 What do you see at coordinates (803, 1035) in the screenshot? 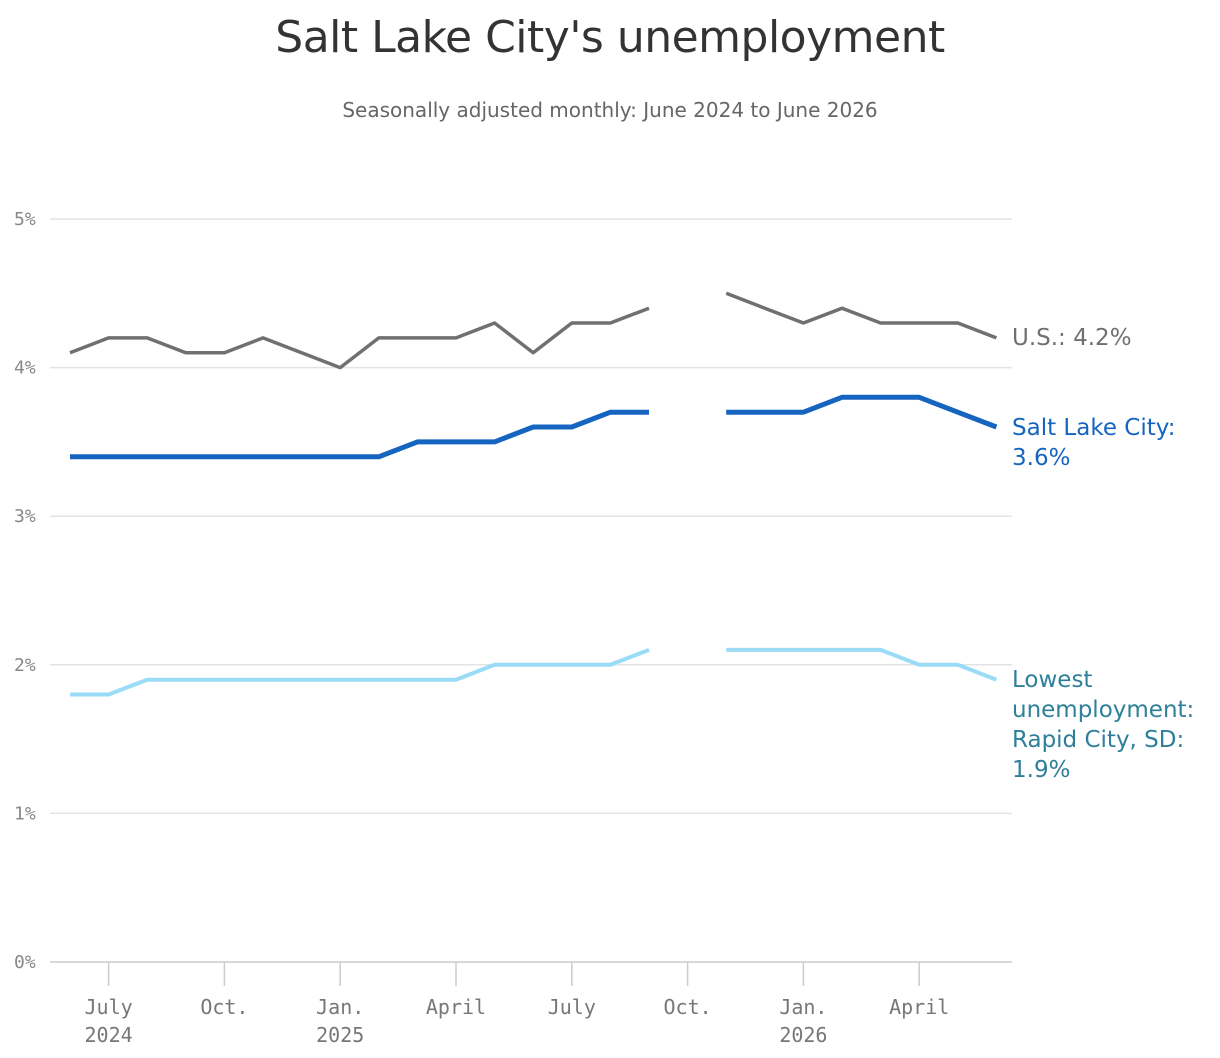
I see `x-tick-year-label: 2026` at bounding box center [803, 1035].